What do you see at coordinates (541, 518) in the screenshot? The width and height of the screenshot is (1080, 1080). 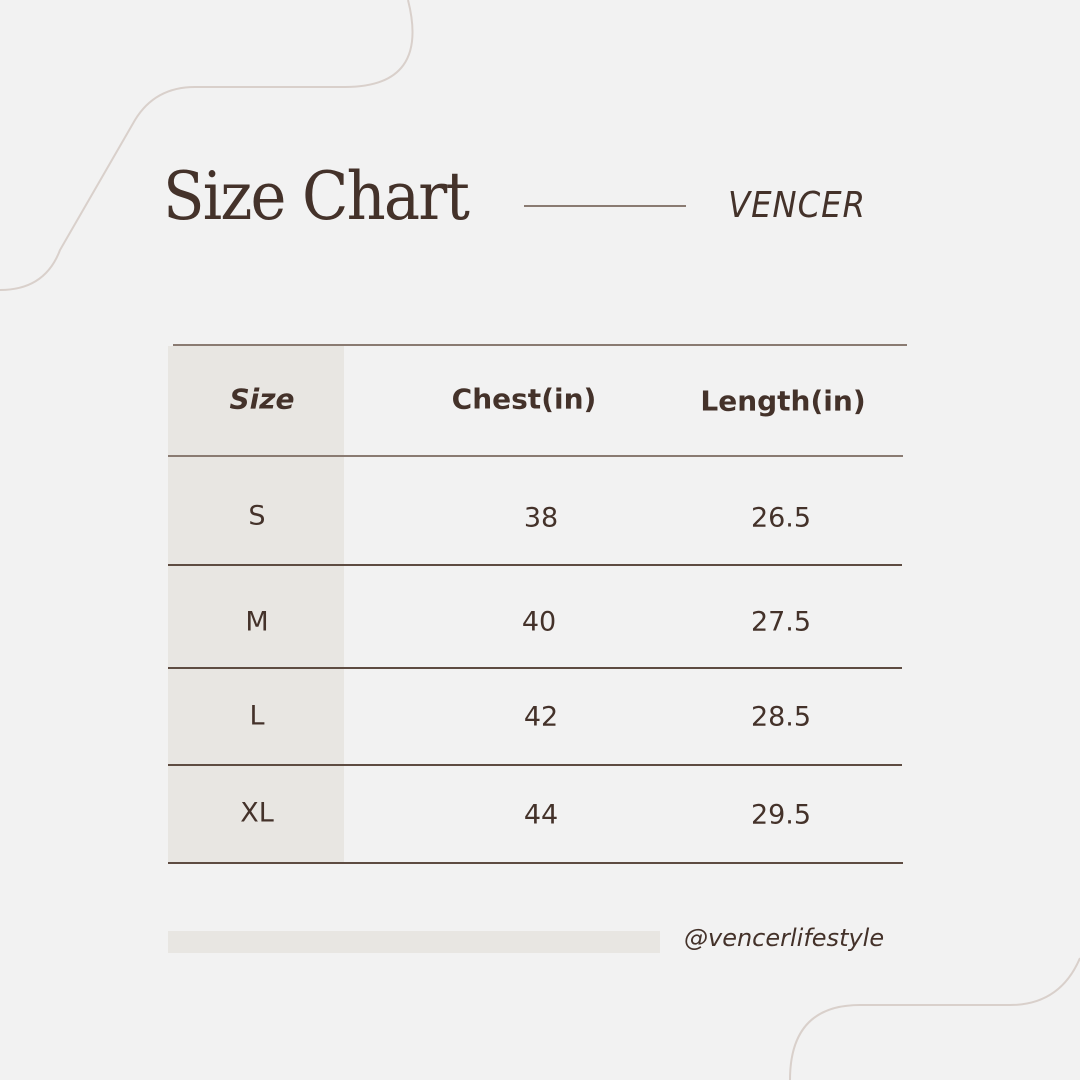 I see `cell-chest: 38` at bounding box center [541, 518].